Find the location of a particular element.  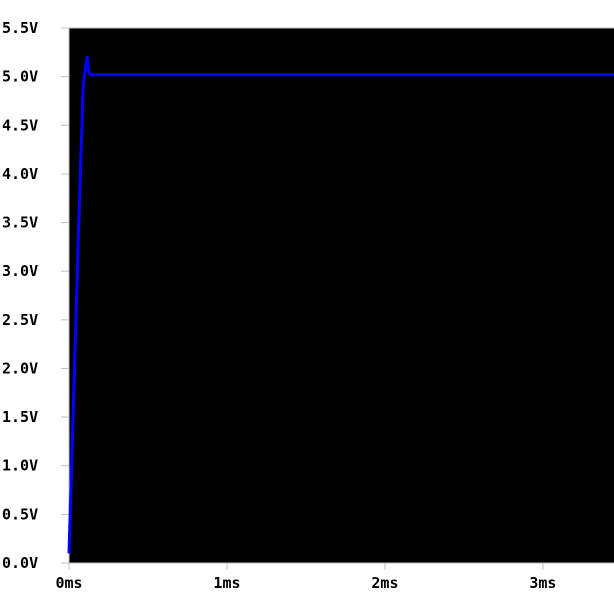

x-tick-label: 2ms is located at coordinates (384, 583).